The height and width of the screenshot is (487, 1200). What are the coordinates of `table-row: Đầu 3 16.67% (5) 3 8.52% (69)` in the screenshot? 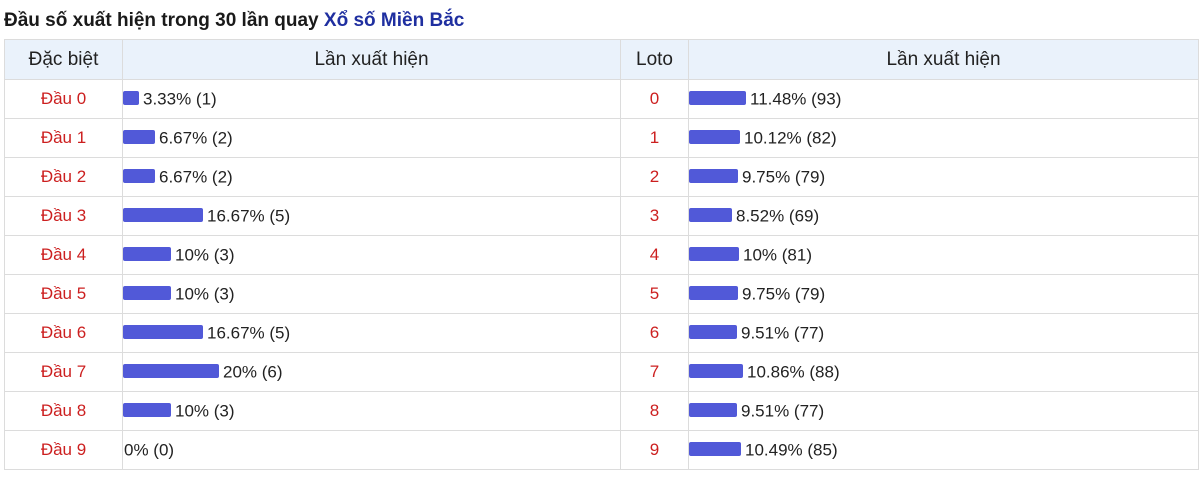 It's located at (601, 216).